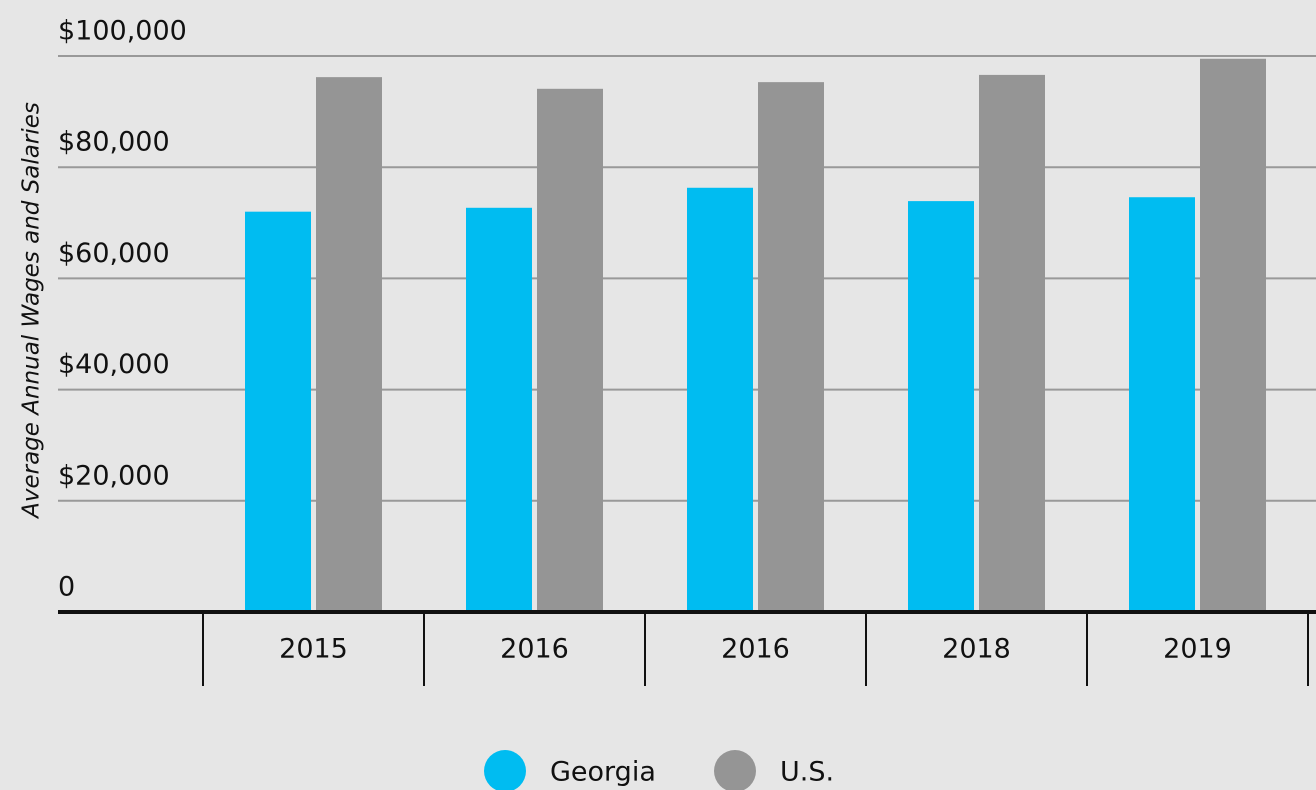  I want to click on y-tick-label: 0, so click(66, 587).